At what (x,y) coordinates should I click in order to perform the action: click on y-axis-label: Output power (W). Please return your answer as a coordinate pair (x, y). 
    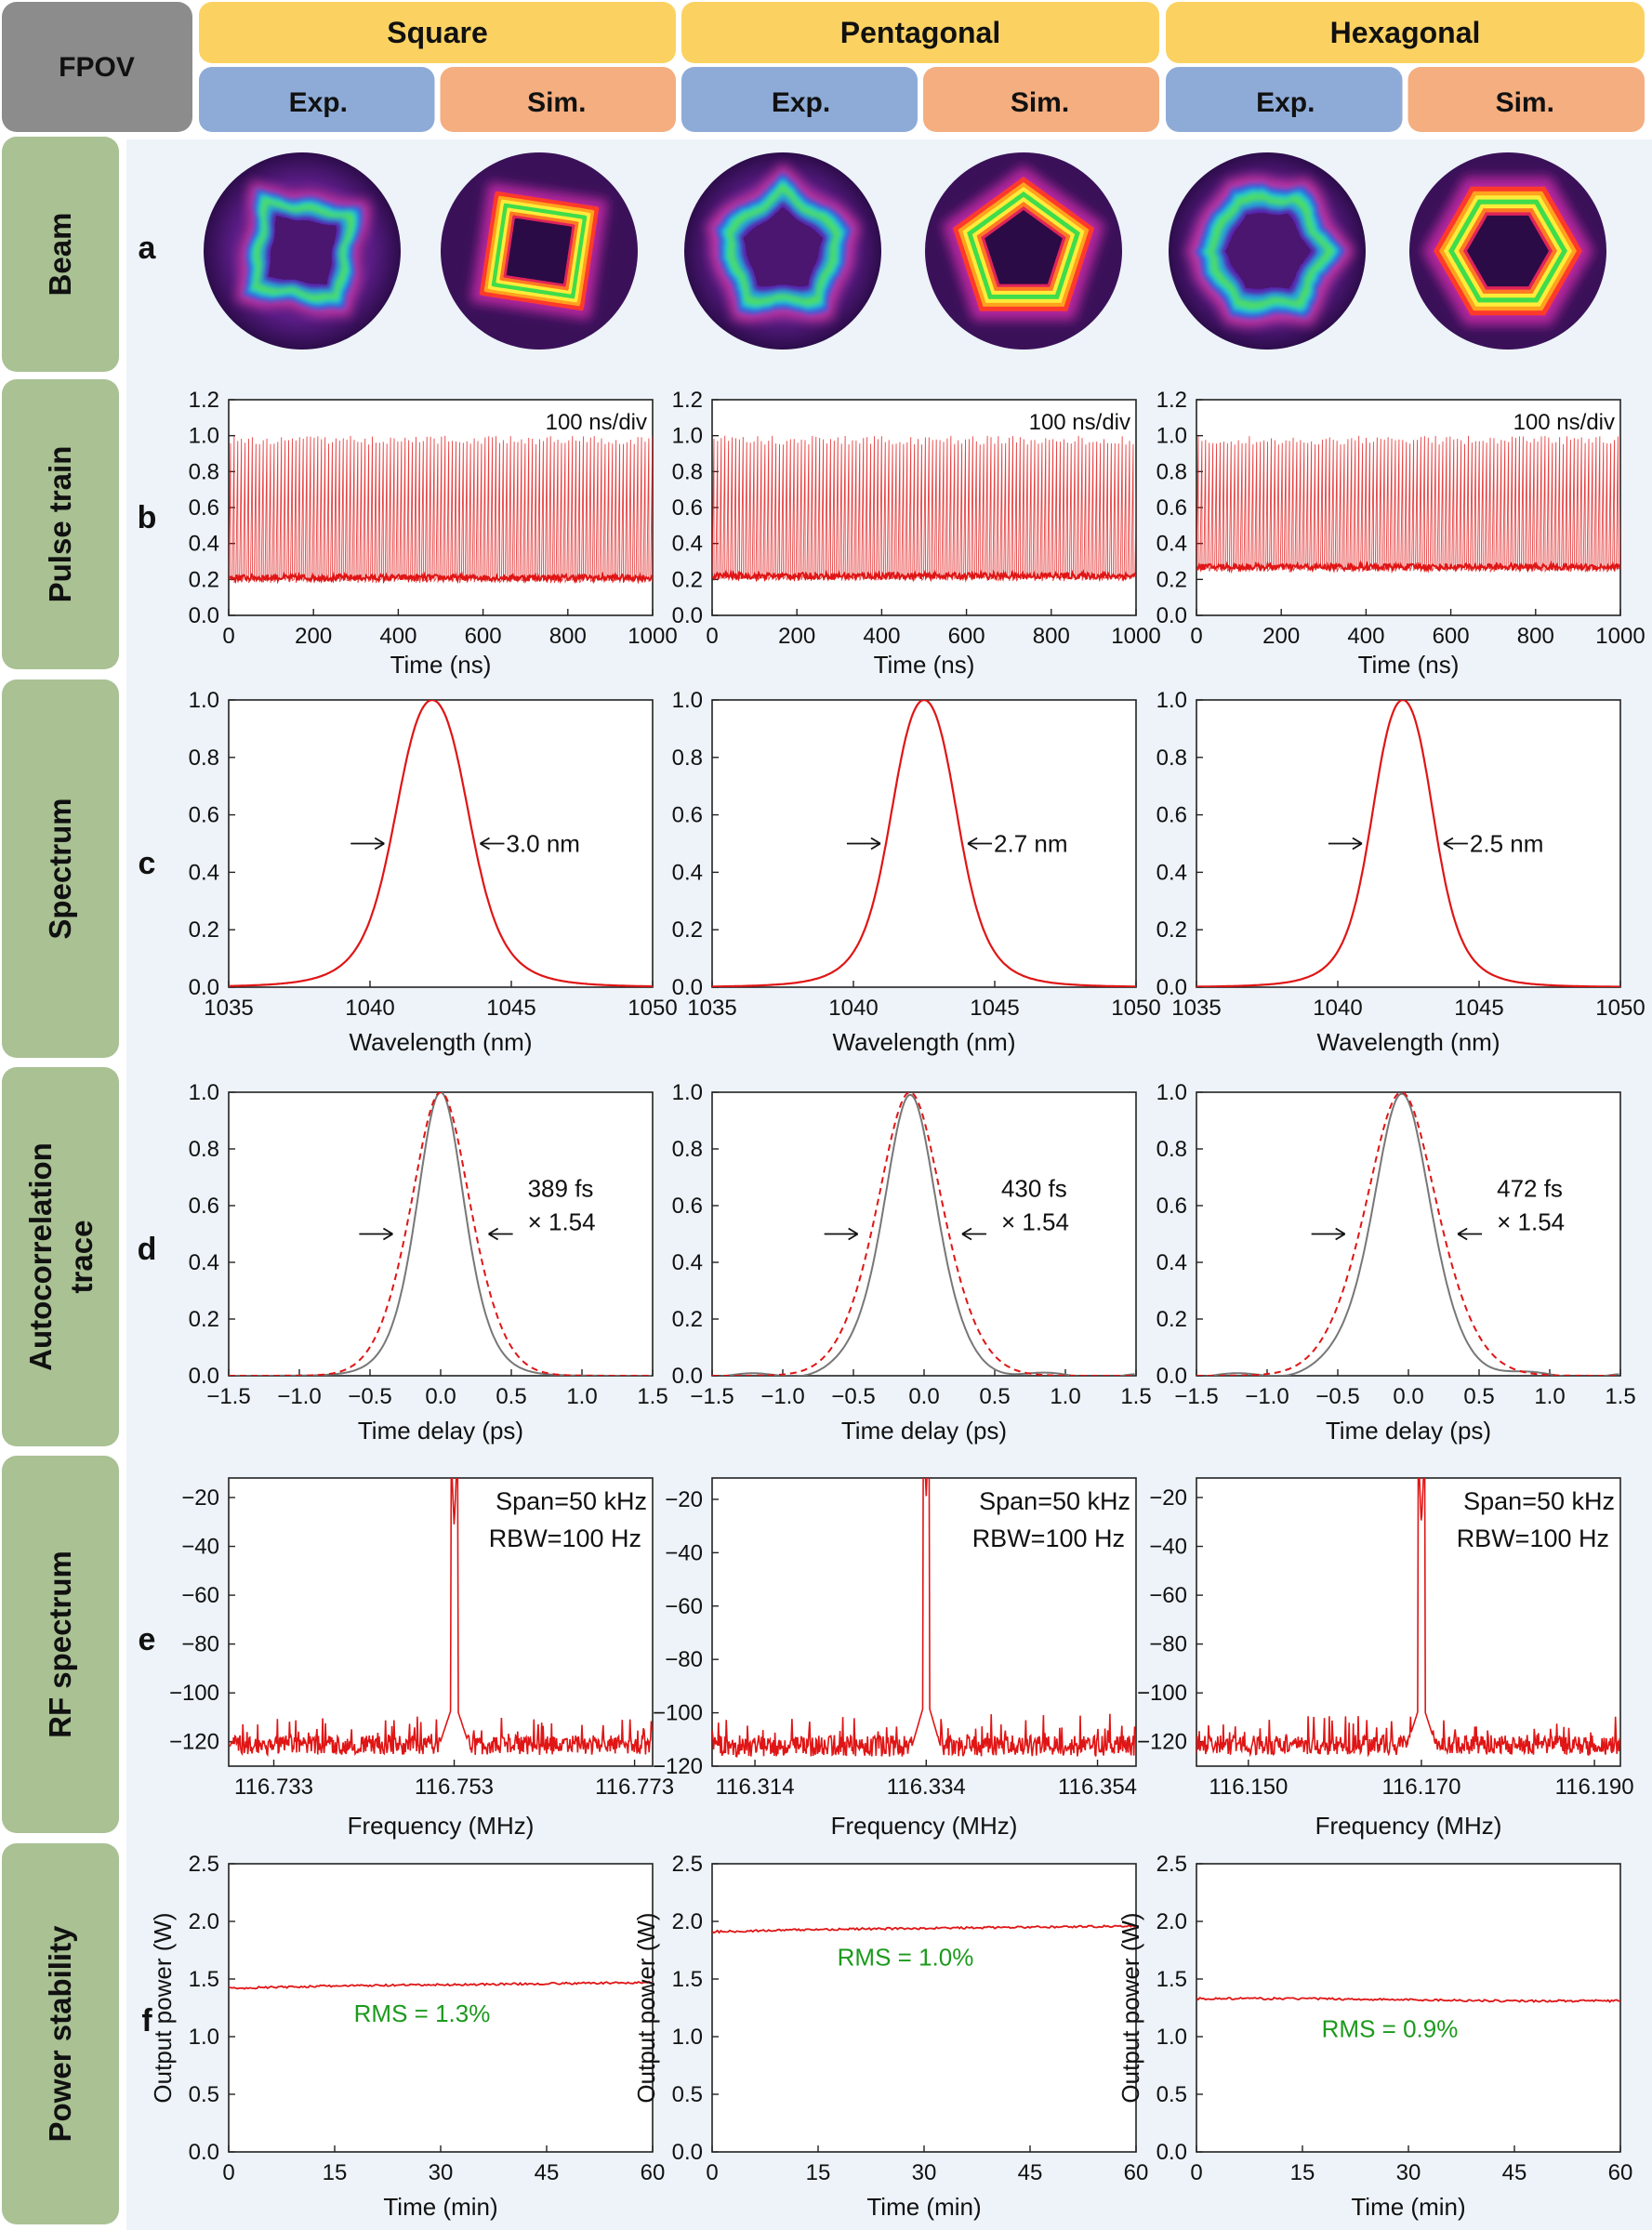
    Looking at the image, I should click on (646, 2007).